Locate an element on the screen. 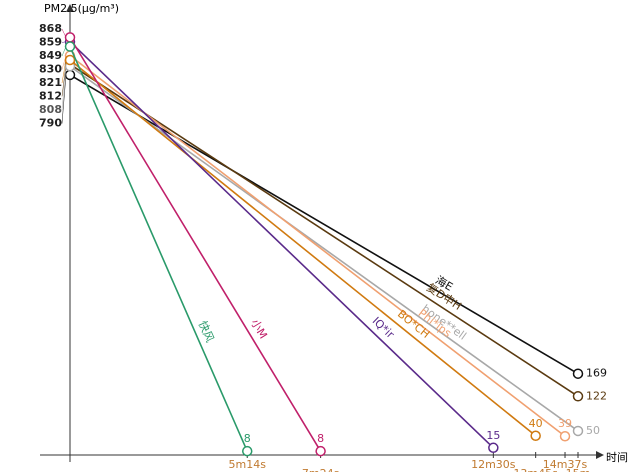  x-arrow is located at coordinates (600, 455).